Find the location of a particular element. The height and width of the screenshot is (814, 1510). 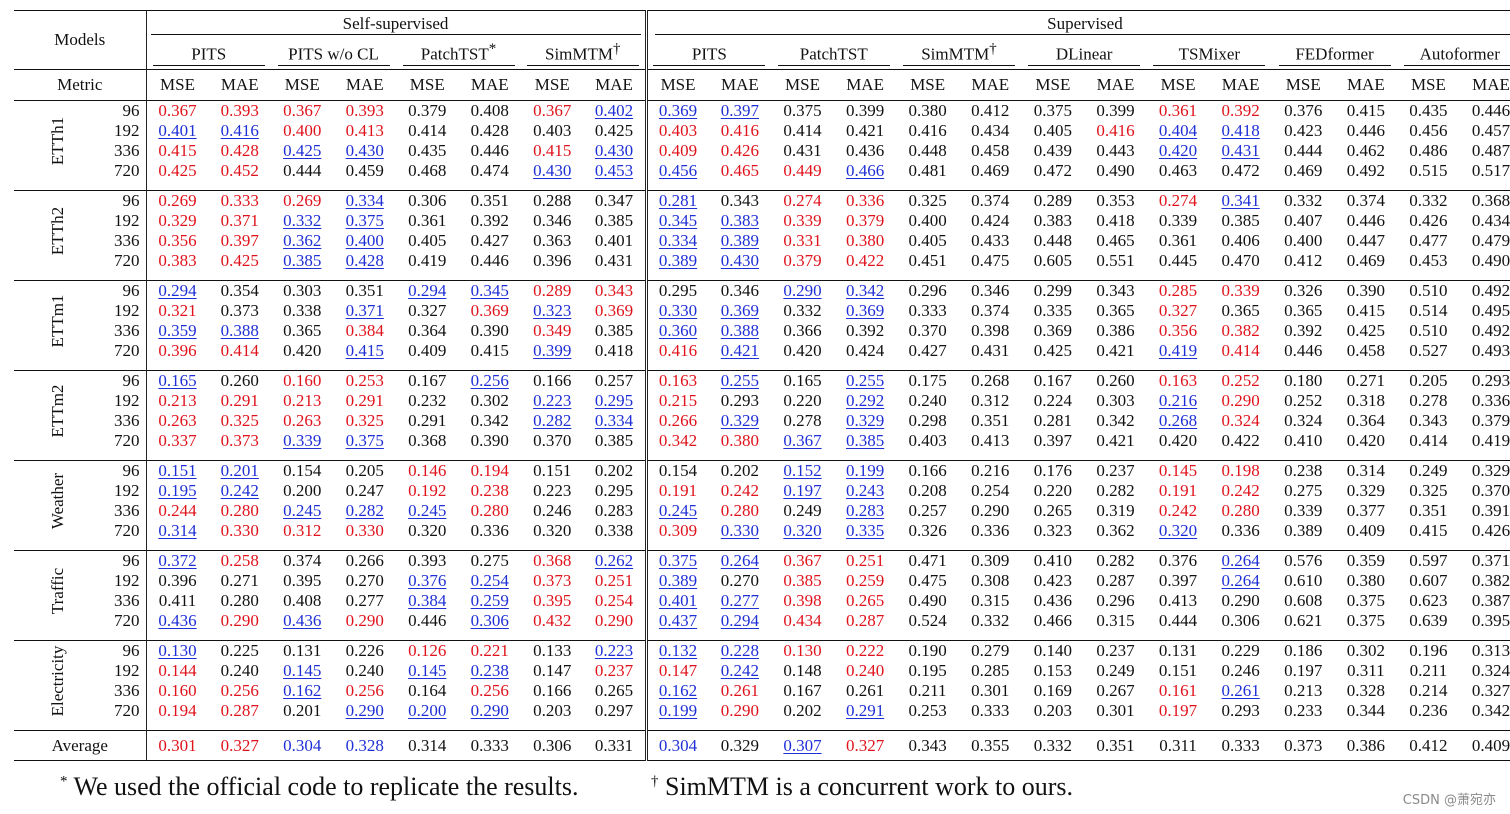

value-cell: 0.257 is located at coordinates (927, 510).